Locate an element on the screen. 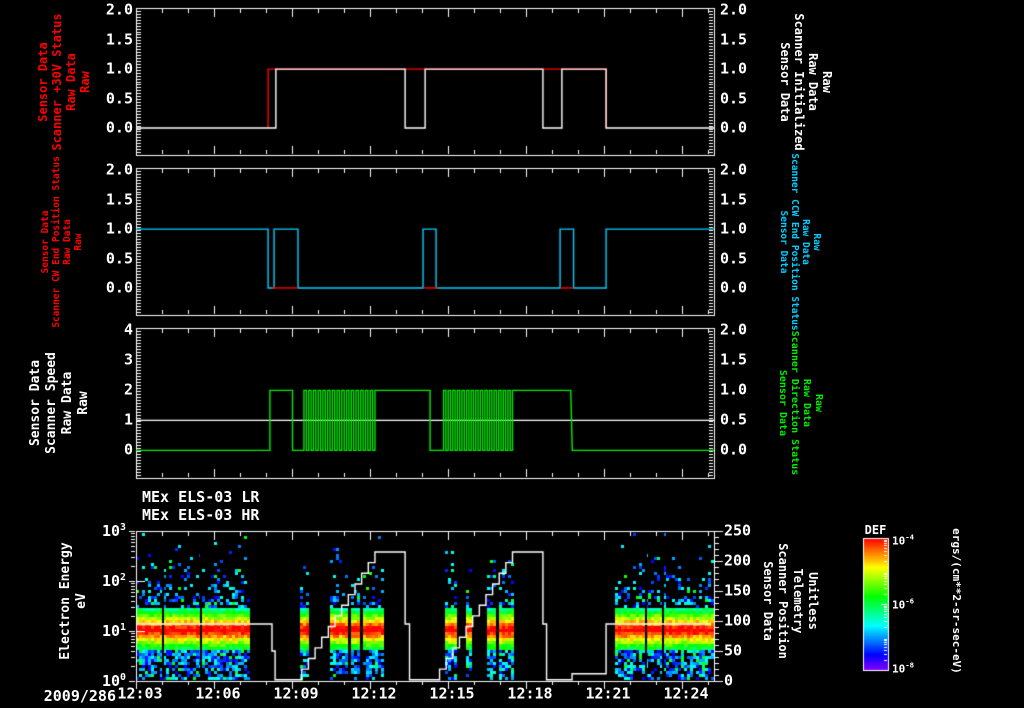 This screenshot has height=708, width=1024. plot-title-hr: MEx ELS-03 HR is located at coordinates (201, 515).